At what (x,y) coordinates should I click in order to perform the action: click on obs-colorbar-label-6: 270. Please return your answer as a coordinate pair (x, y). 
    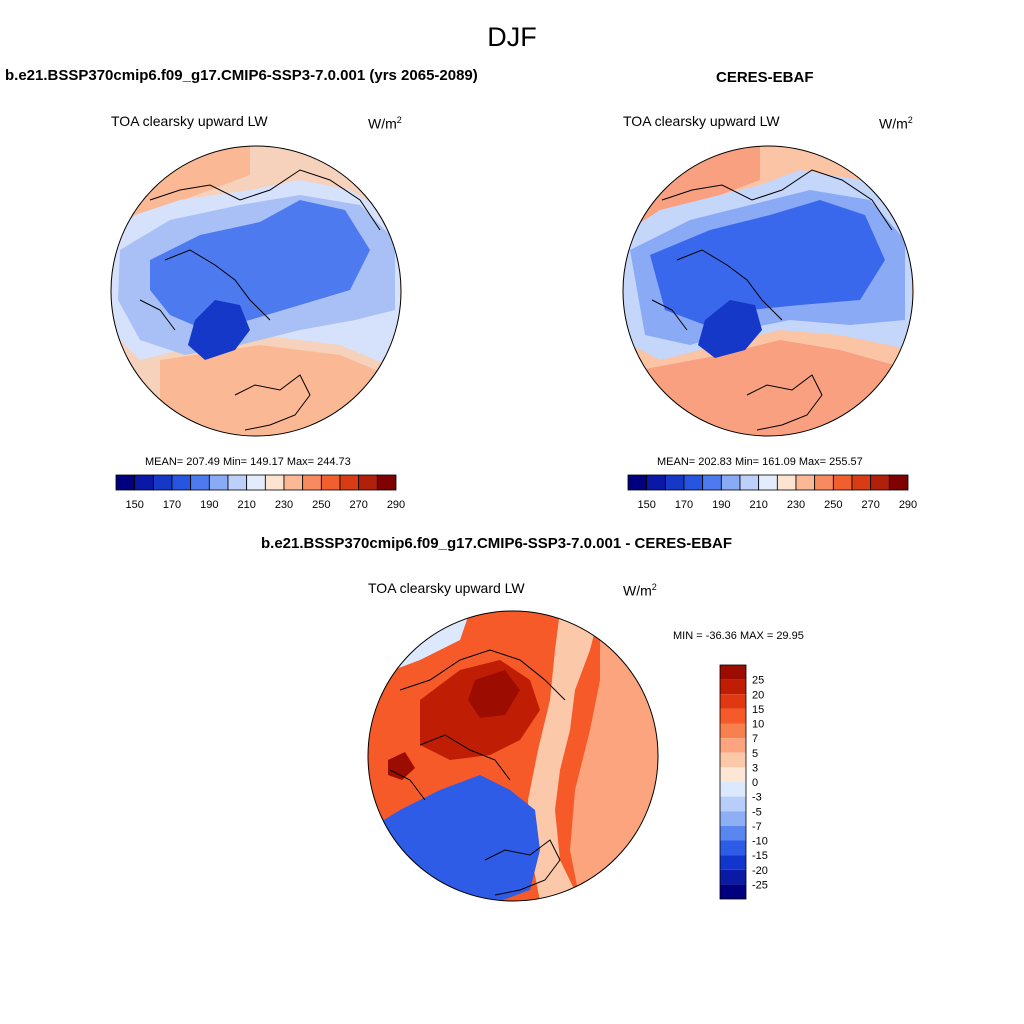
    Looking at the image, I should click on (870, 505).